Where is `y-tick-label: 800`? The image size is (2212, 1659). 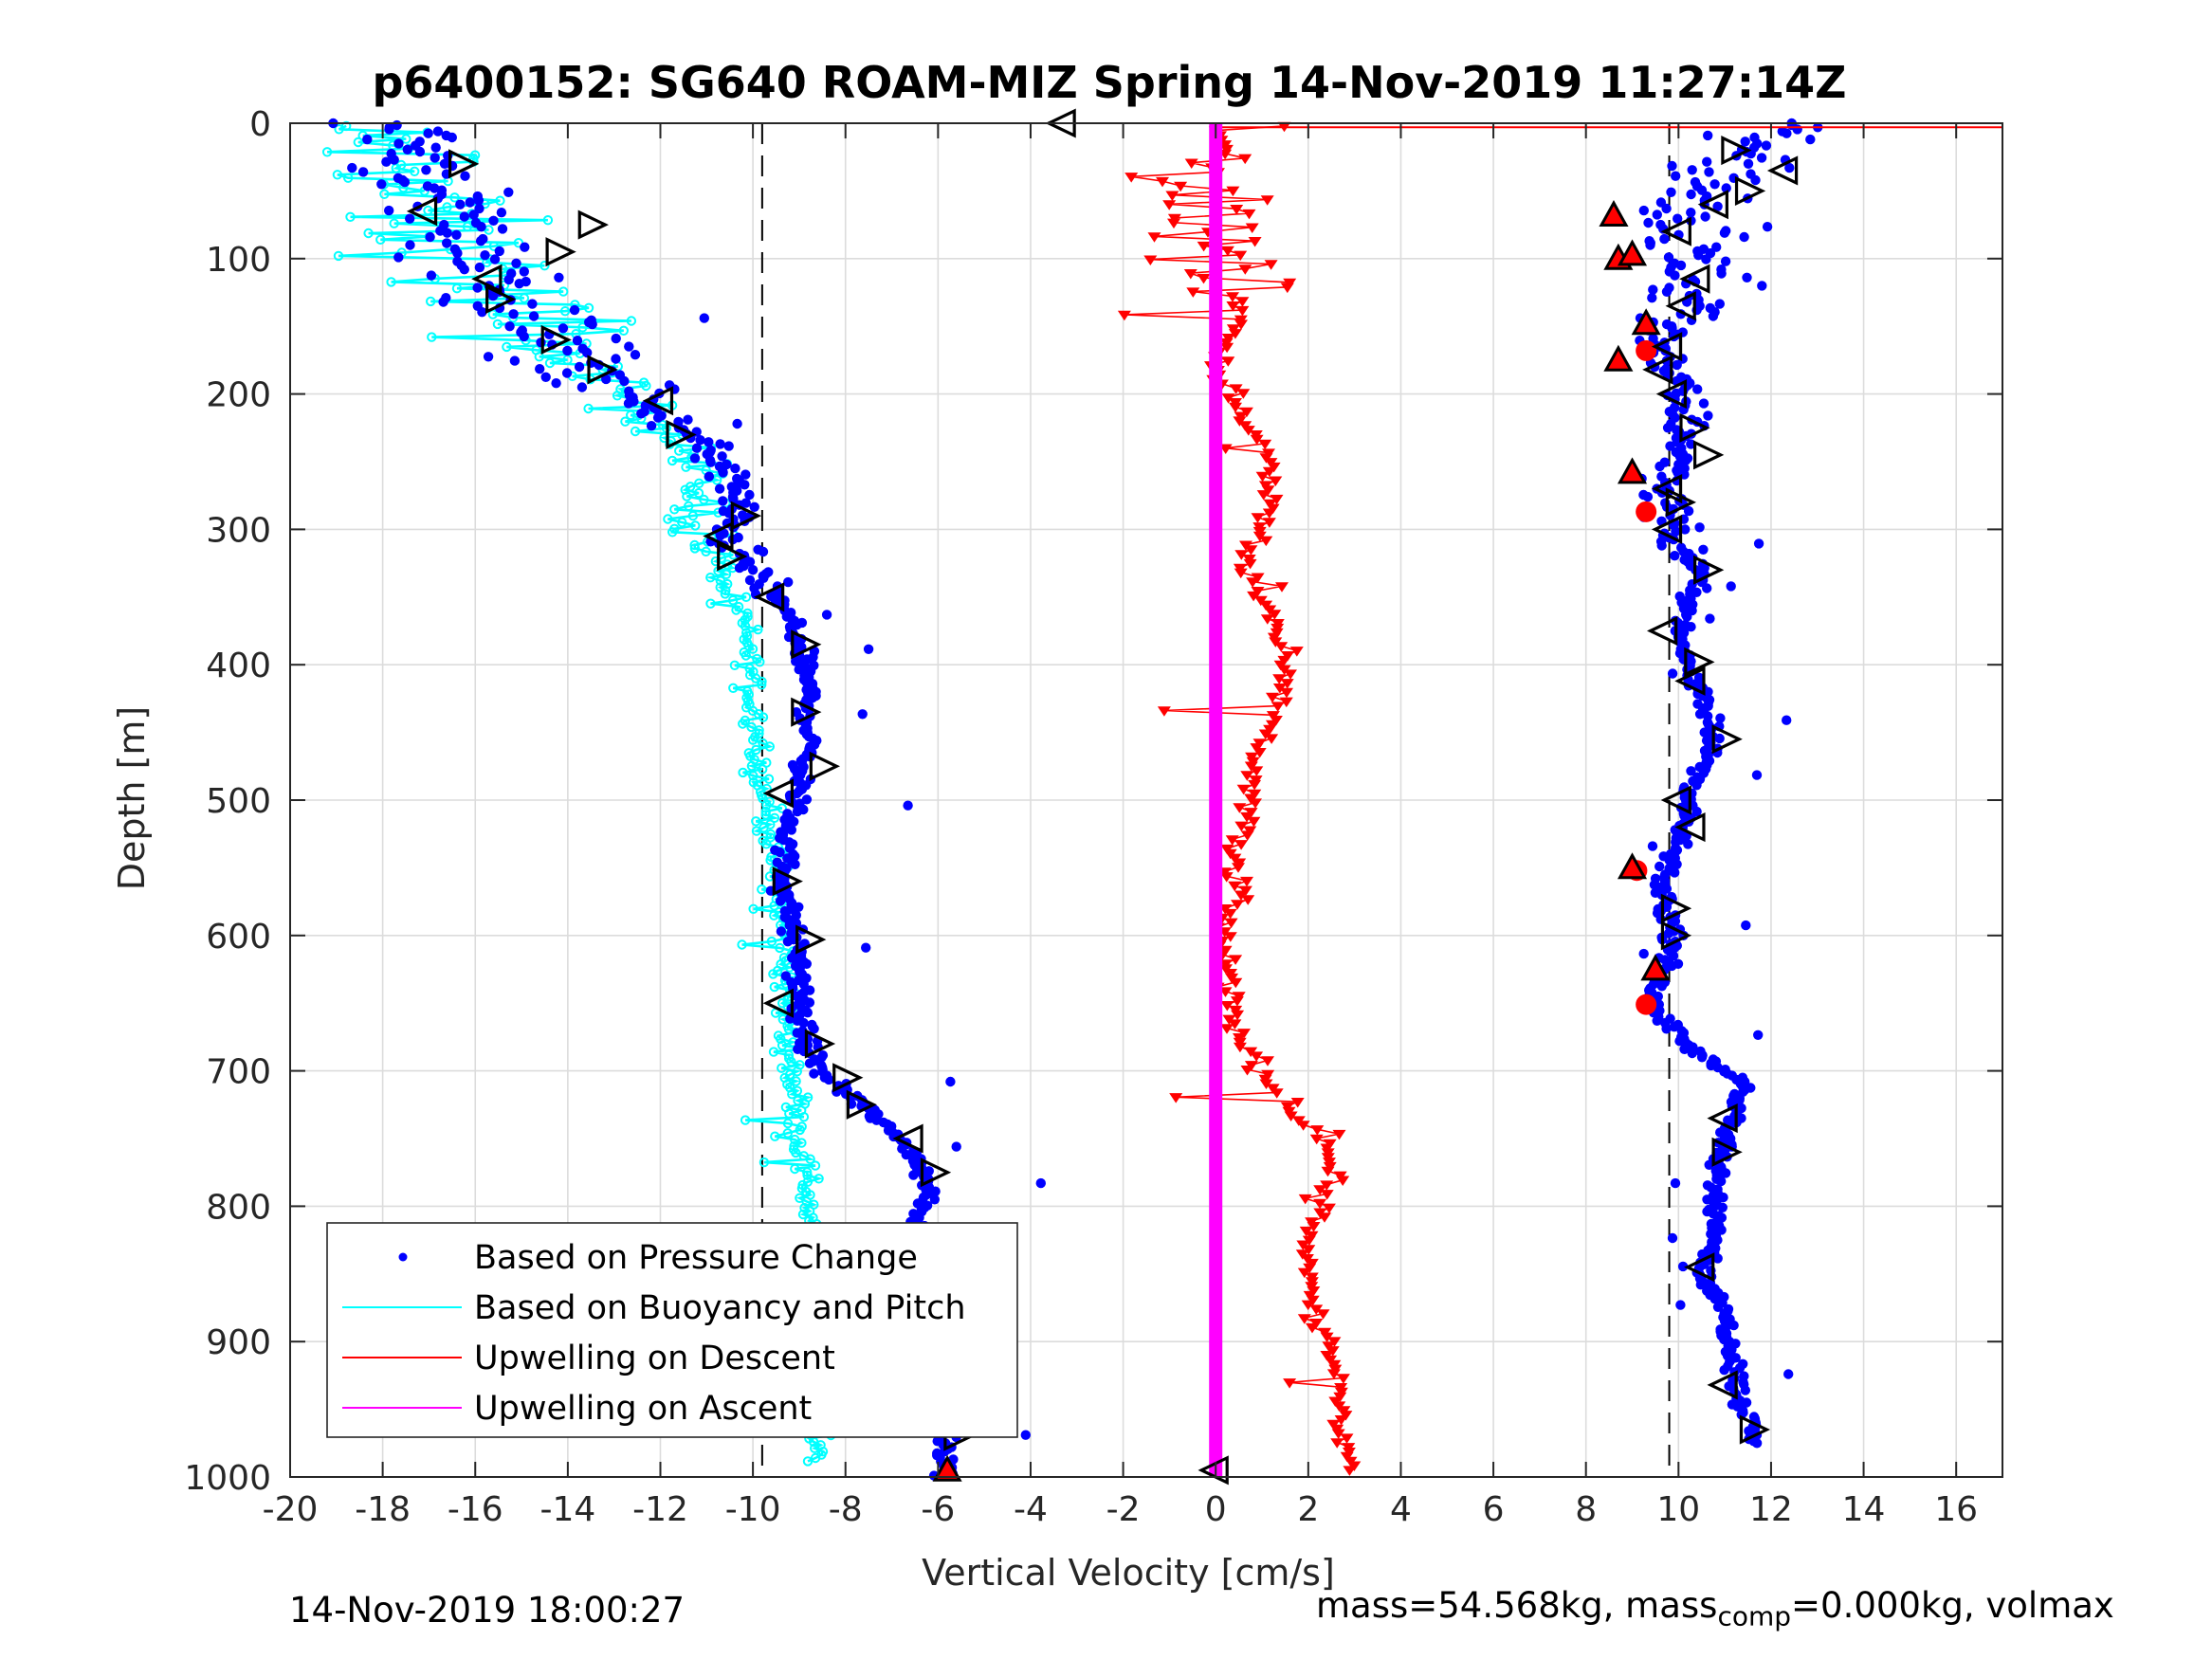 y-tick-label: 800 is located at coordinates (238, 1207).